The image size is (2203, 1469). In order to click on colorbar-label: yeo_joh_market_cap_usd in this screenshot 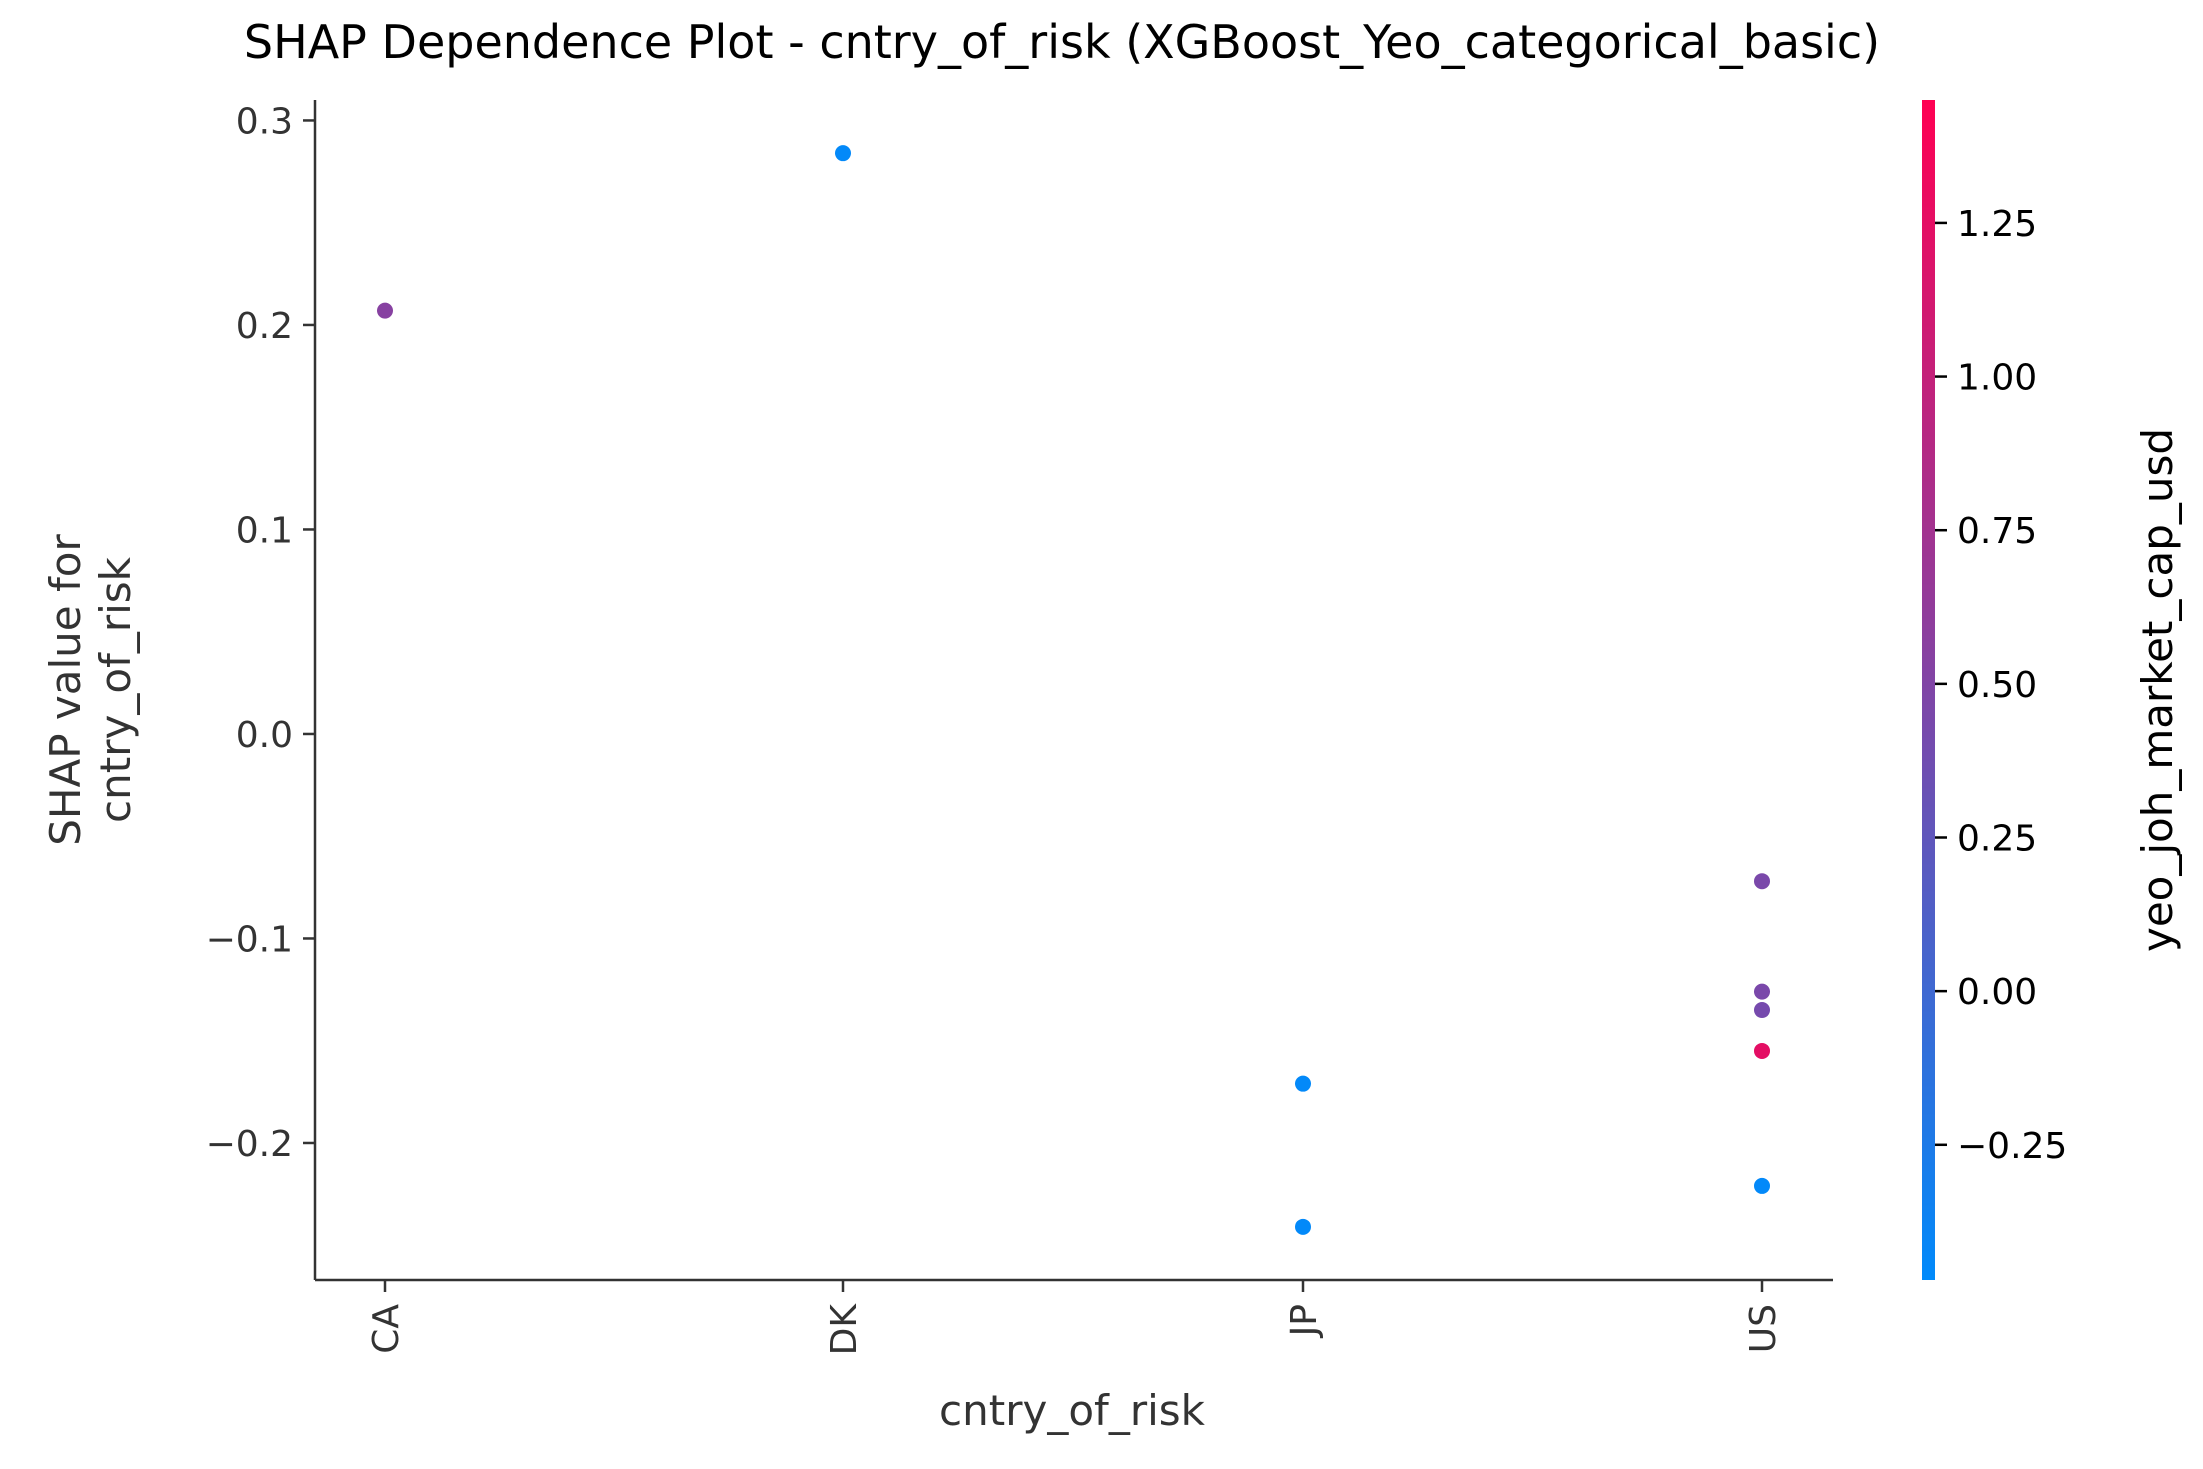, I will do `click(2157, 690)`.